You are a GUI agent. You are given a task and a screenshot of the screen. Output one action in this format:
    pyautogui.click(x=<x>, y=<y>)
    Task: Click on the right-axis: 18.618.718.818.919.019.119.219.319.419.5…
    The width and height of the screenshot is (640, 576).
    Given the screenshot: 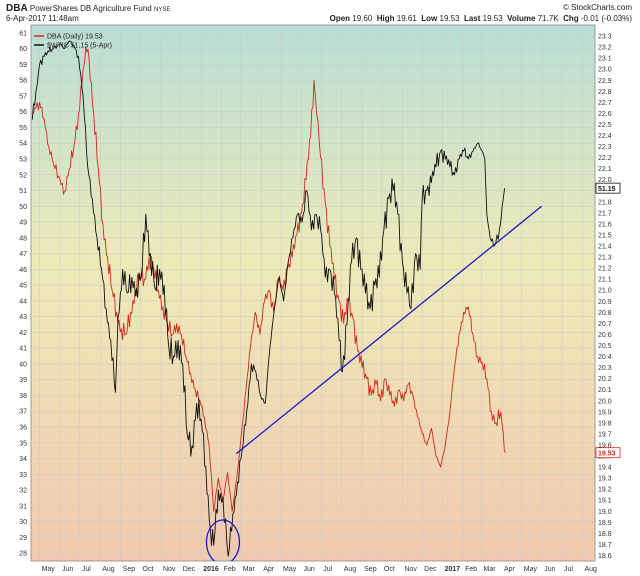 What is the action you would take?
    pyautogui.click(x=605, y=297)
    